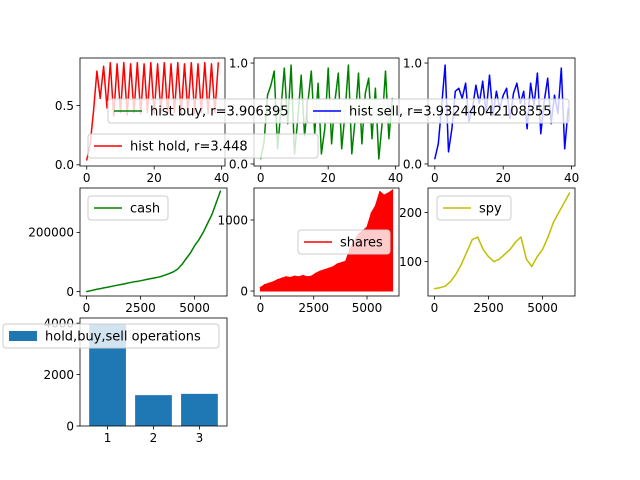 The width and height of the screenshot is (640, 480). I want to click on shares-legend: shares, so click(344, 242).